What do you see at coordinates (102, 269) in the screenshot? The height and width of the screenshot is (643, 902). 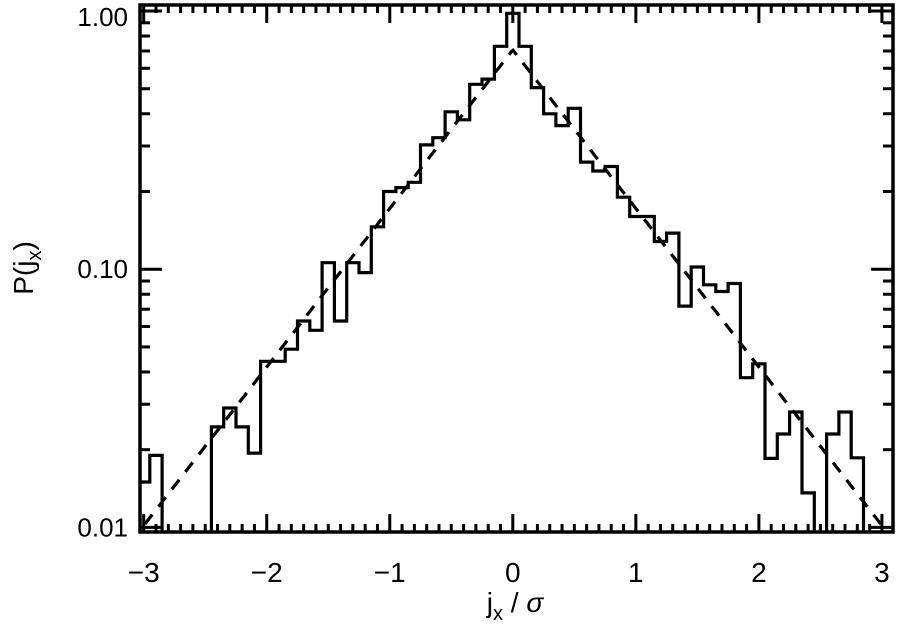 I see `y-tick-label: 0.10` at bounding box center [102, 269].